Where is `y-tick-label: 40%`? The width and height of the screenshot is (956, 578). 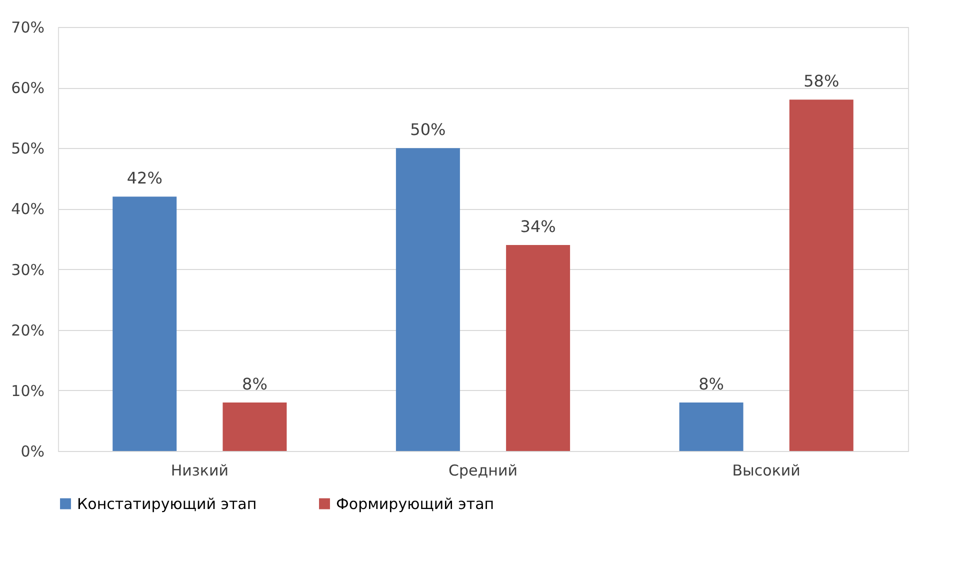 y-tick-label: 40% is located at coordinates (27, 209).